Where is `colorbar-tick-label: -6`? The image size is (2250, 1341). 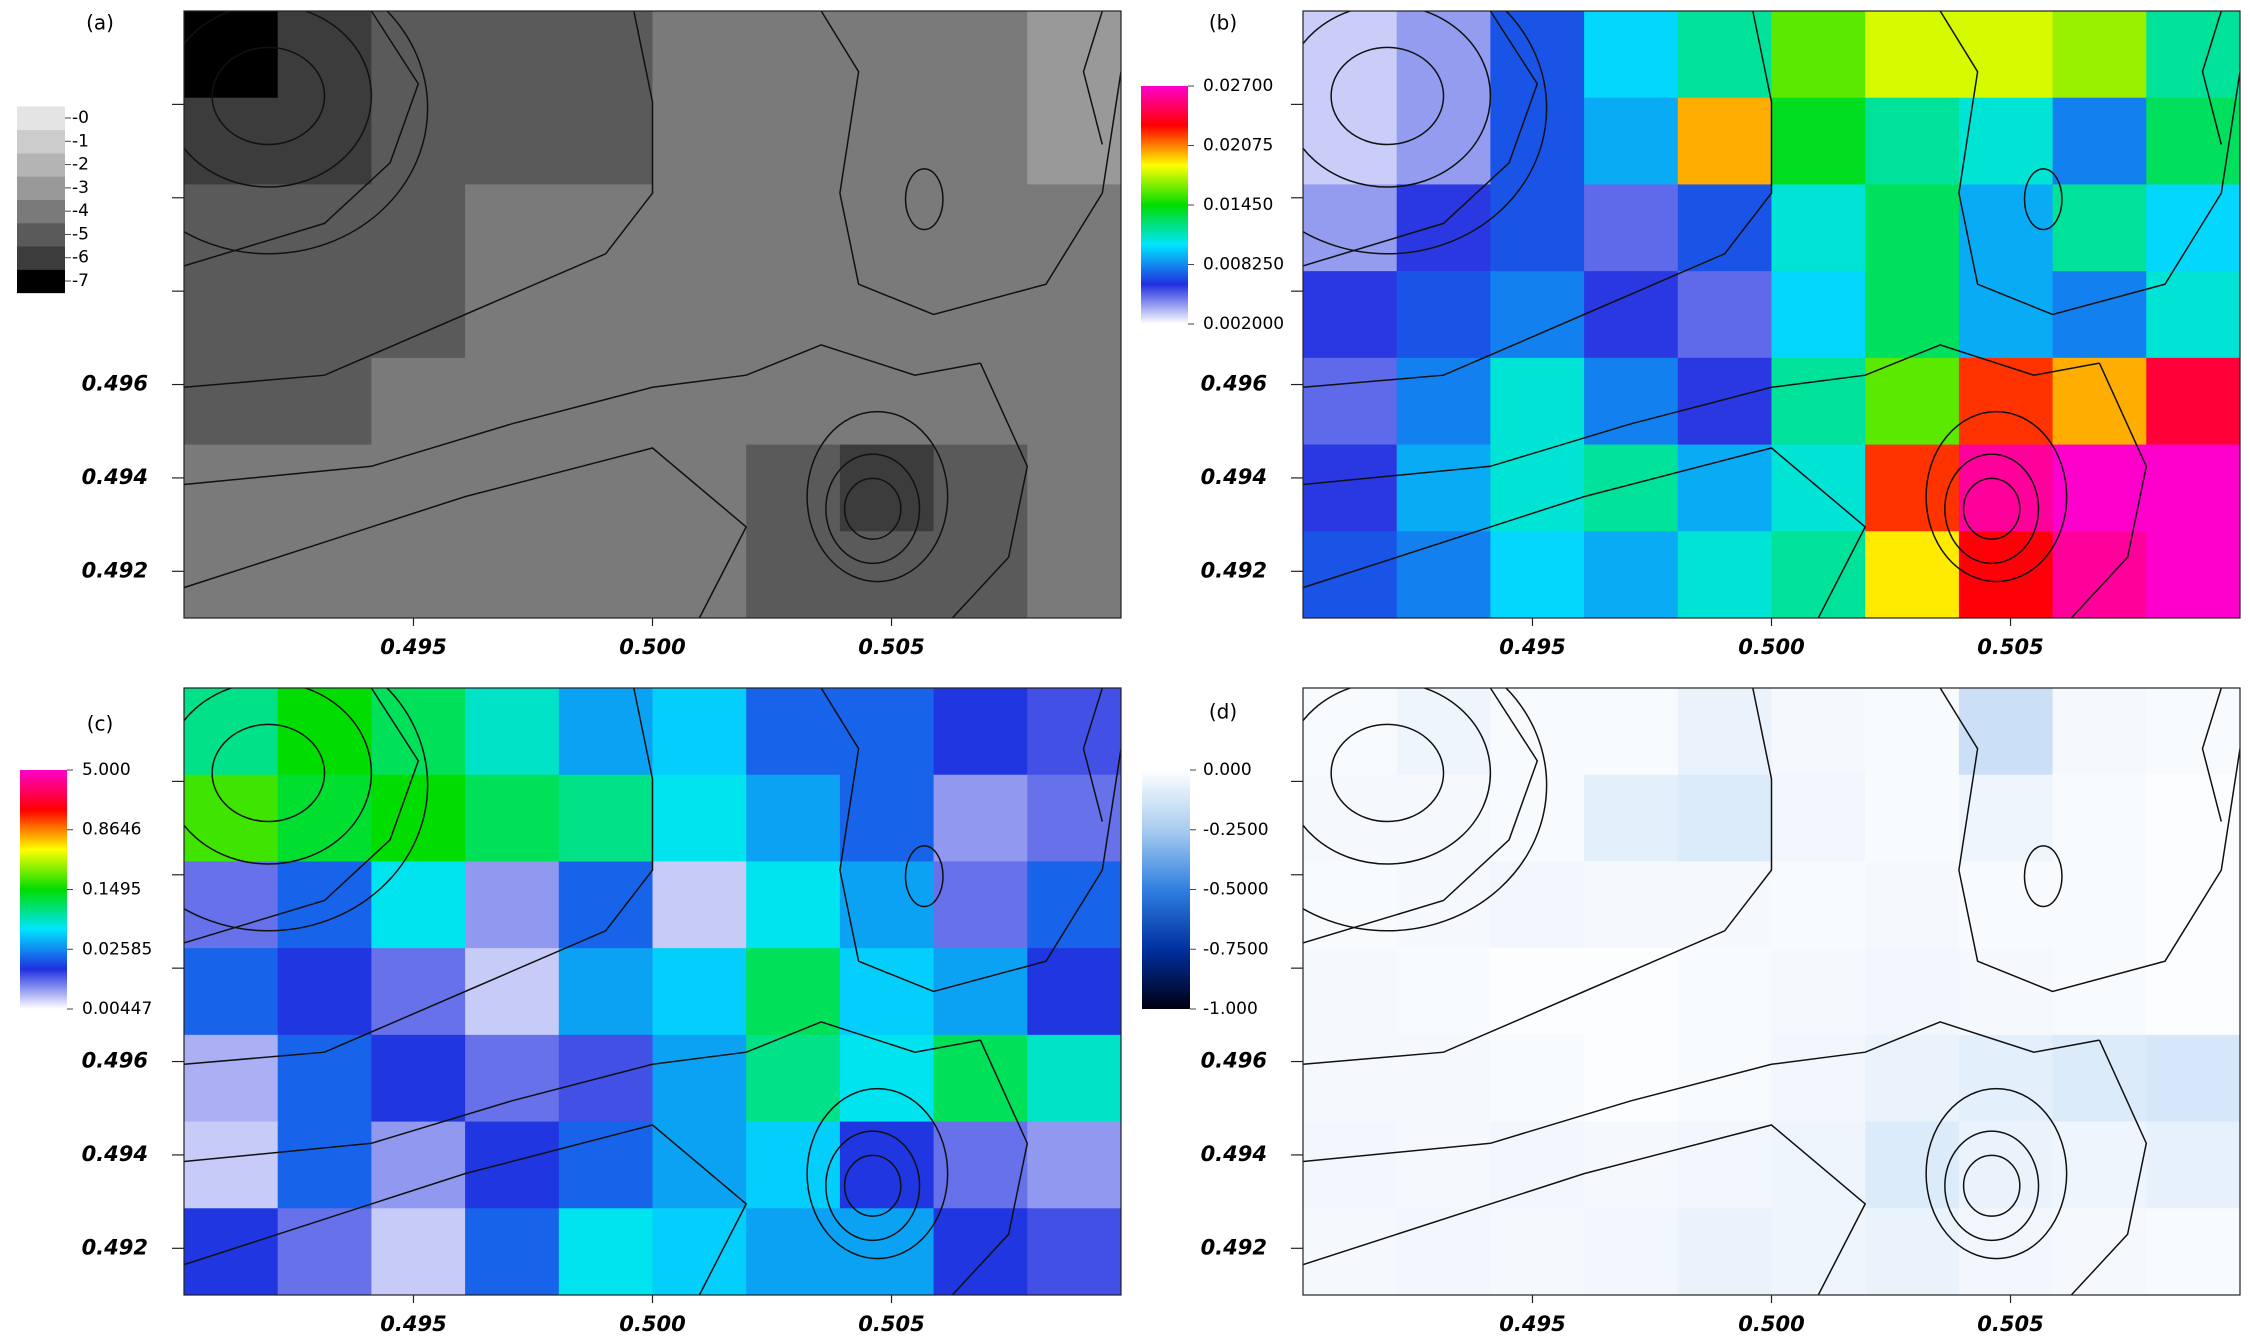
colorbar-tick-label: -6 is located at coordinates (80, 258).